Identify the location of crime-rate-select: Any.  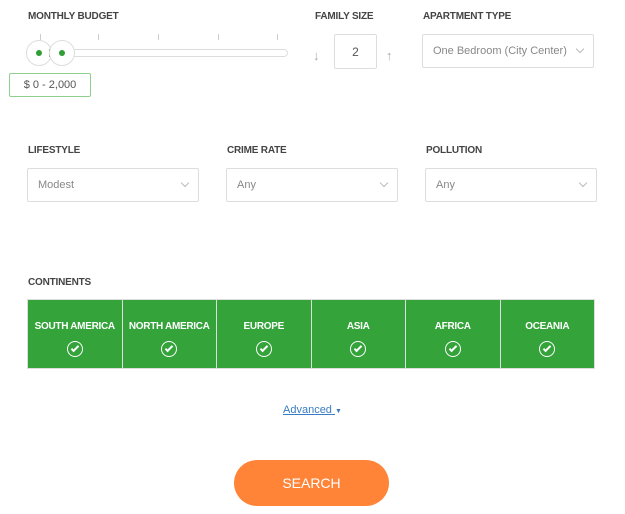
(312, 185).